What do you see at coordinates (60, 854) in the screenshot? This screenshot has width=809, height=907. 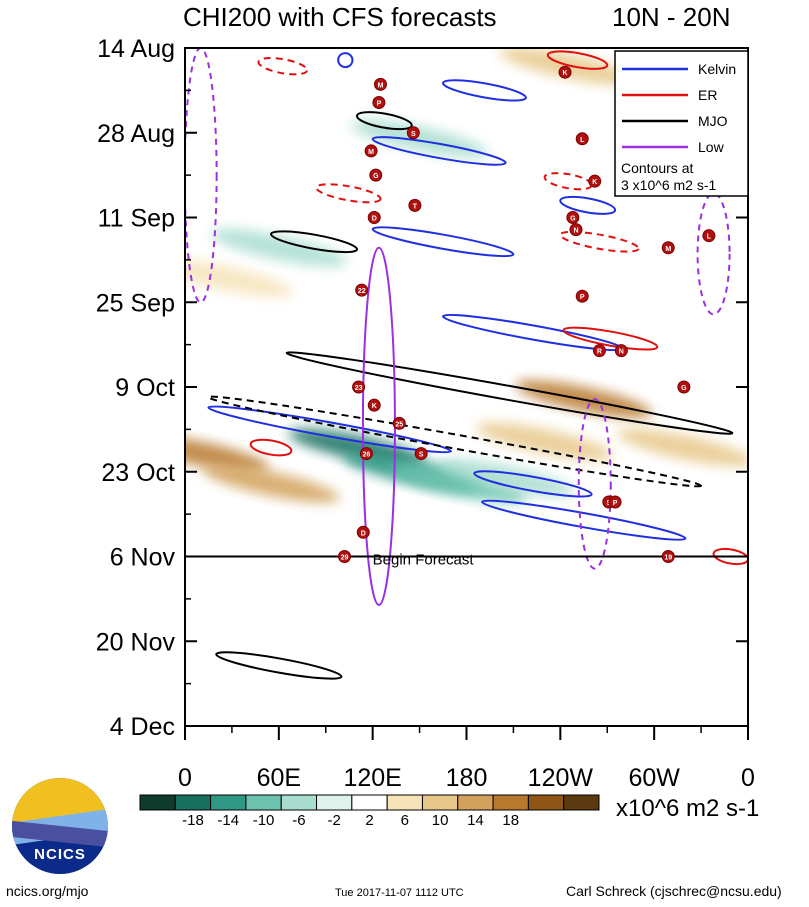 I see `logo-text: NCICS` at bounding box center [60, 854].